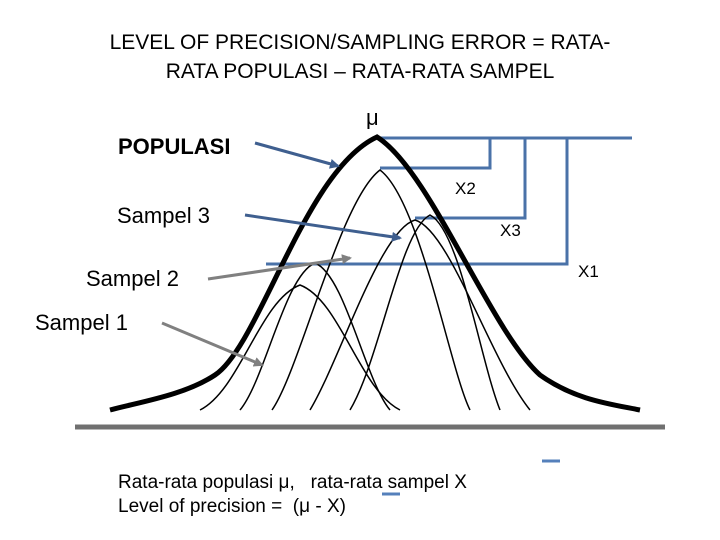  I want to click on mu-label: μ, so click(372, 117).